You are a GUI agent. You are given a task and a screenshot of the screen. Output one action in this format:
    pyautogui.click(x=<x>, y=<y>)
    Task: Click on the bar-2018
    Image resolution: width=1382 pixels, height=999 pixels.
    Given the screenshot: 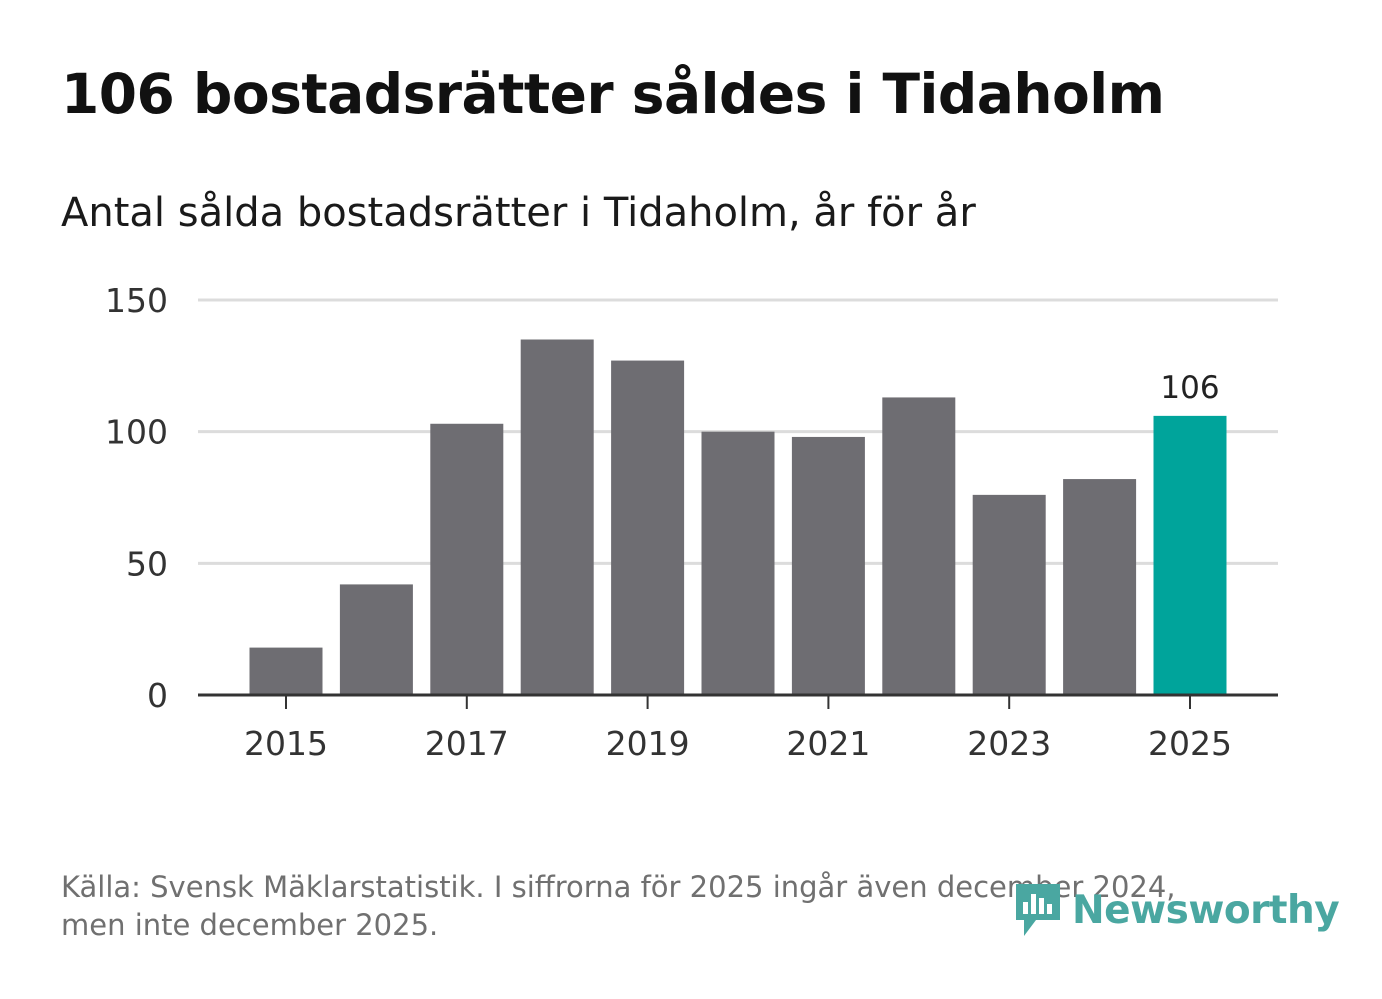 What is the action you would take?
    pyautogui.click(x=557, y=517)
    